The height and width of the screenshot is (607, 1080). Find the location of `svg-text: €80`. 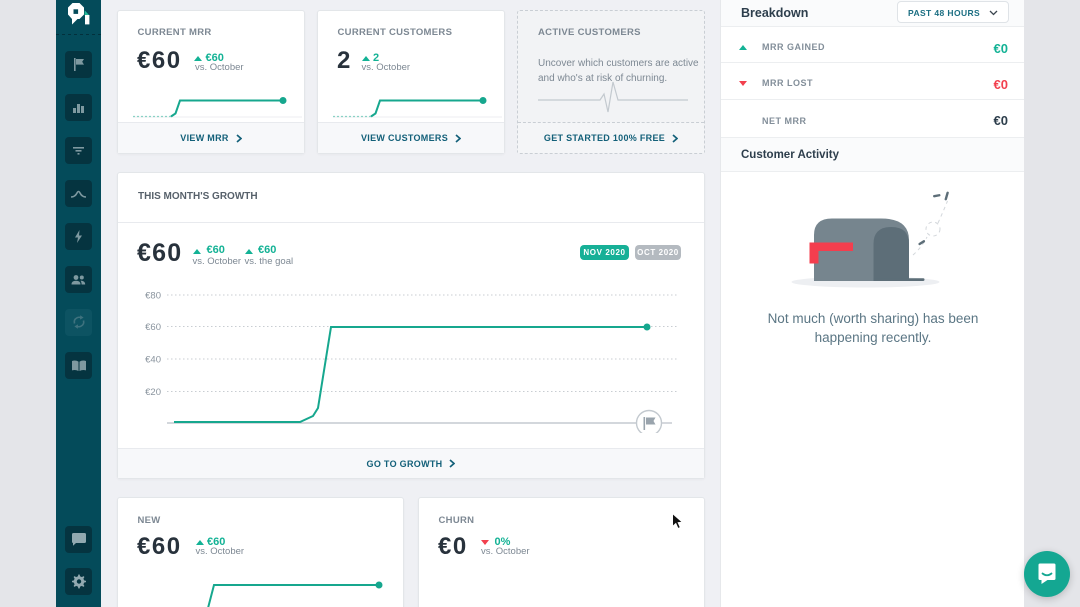

svg-text: €80 is located at coordinates (153, 296).